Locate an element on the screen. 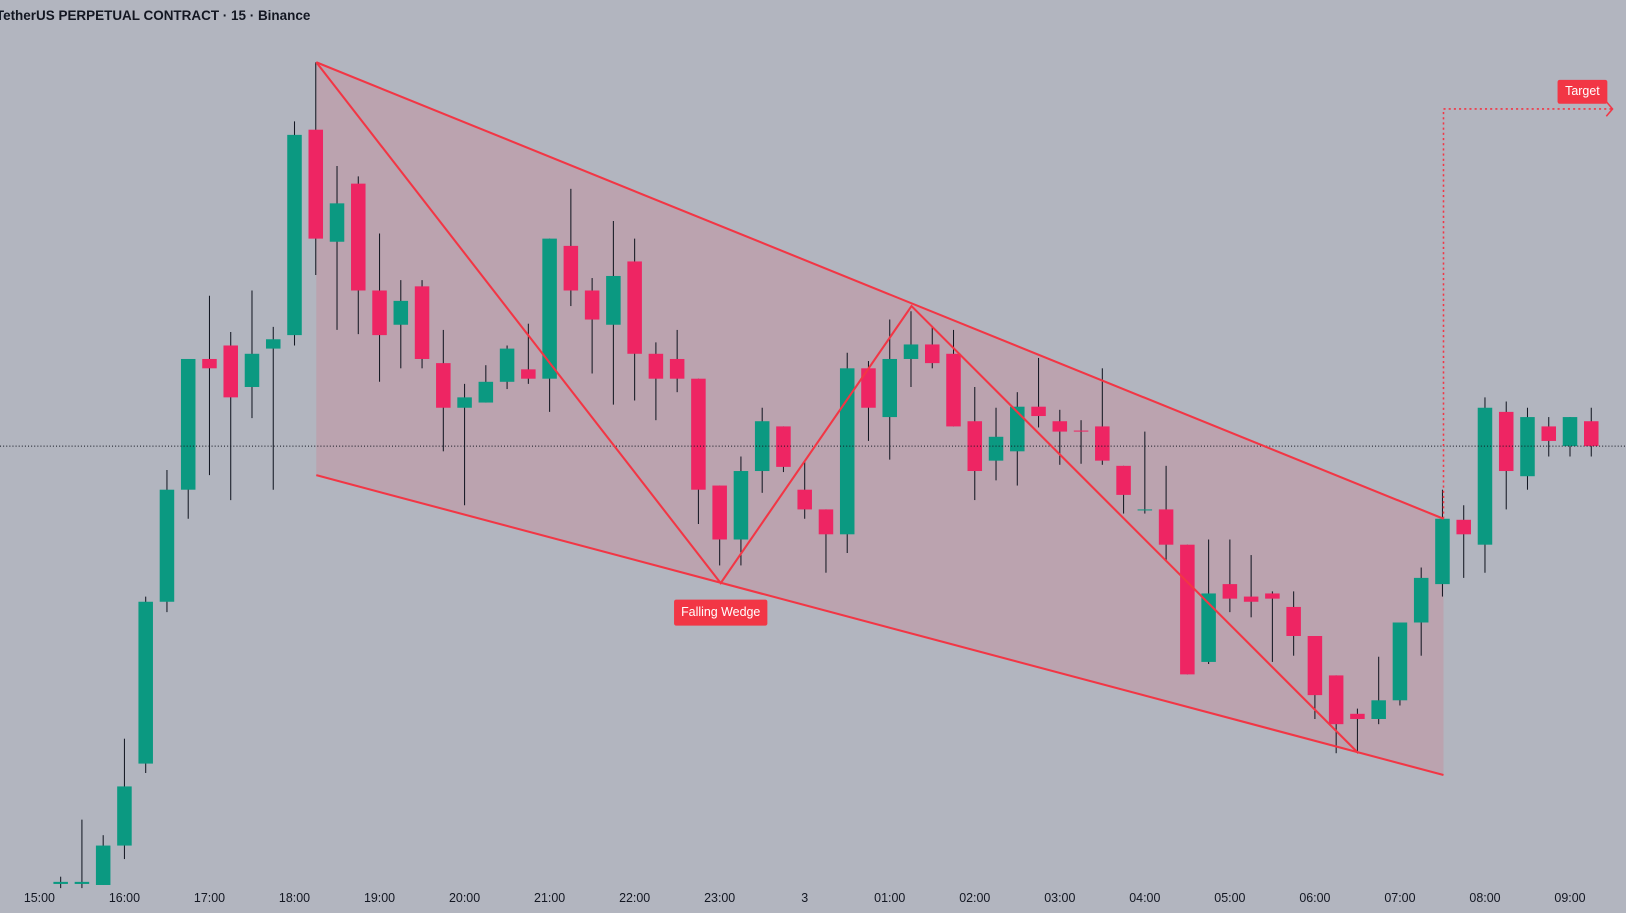 This screenshot has height=913, width=1626. x-tick-label: 02:00 is located at coordinates (974, 898).